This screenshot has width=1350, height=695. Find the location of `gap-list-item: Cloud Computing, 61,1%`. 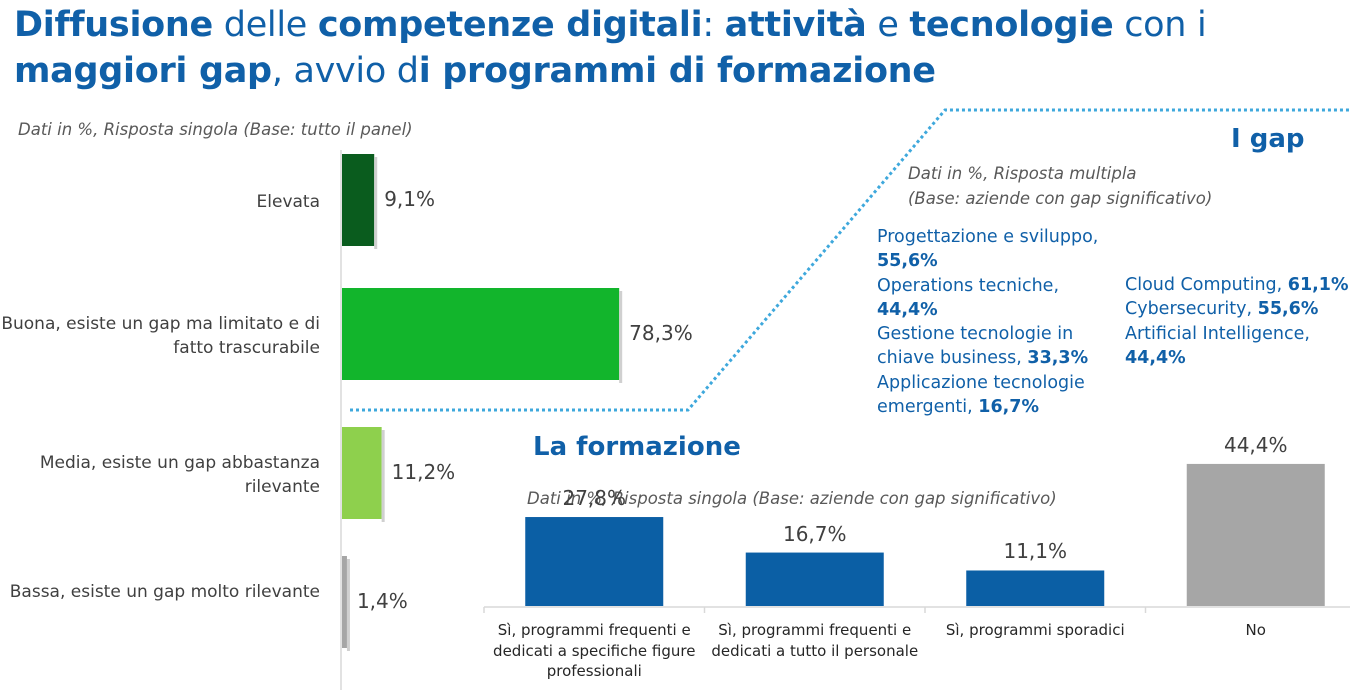

gap-list-item: Cloud Computing, 61,1% is located at coordinates (1237, 285).